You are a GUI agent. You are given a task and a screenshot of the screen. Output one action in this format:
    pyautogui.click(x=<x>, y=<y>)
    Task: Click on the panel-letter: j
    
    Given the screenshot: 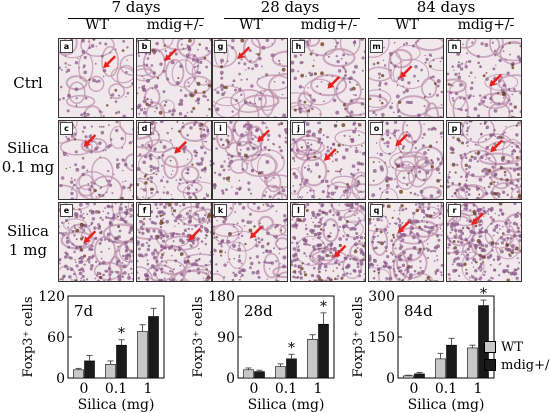 What is the action you would take?
    pyautogui.click(x=298, y=128)
    